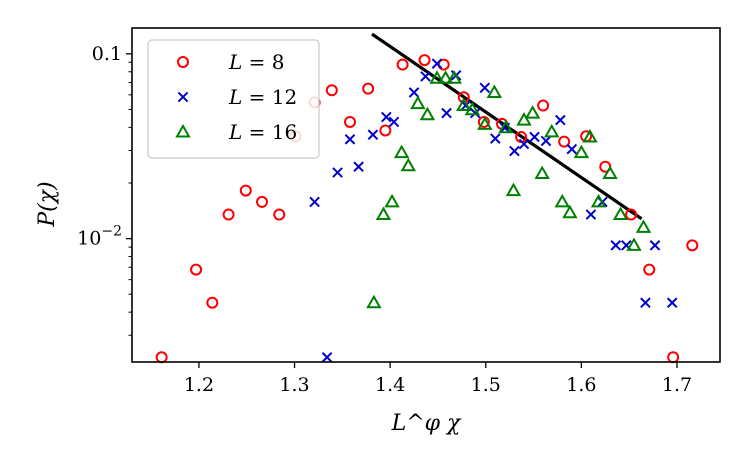 The image size is (747, 462). What do you see at coordinates (294, 385) in the screenshot?
I see `x-tick-label: 1.3` at bounding box center [294, 385].